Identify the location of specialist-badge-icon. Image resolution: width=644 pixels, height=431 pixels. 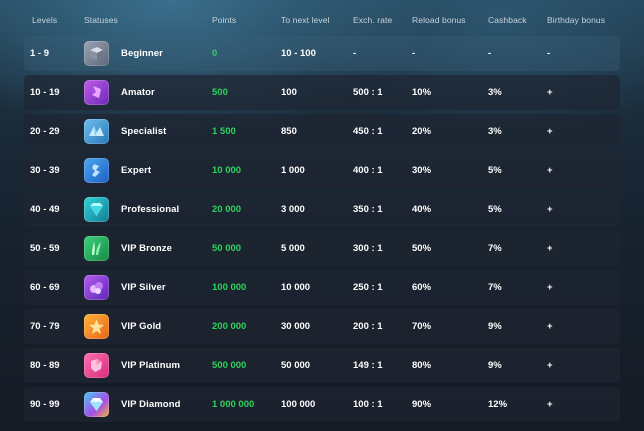
(96, 131).